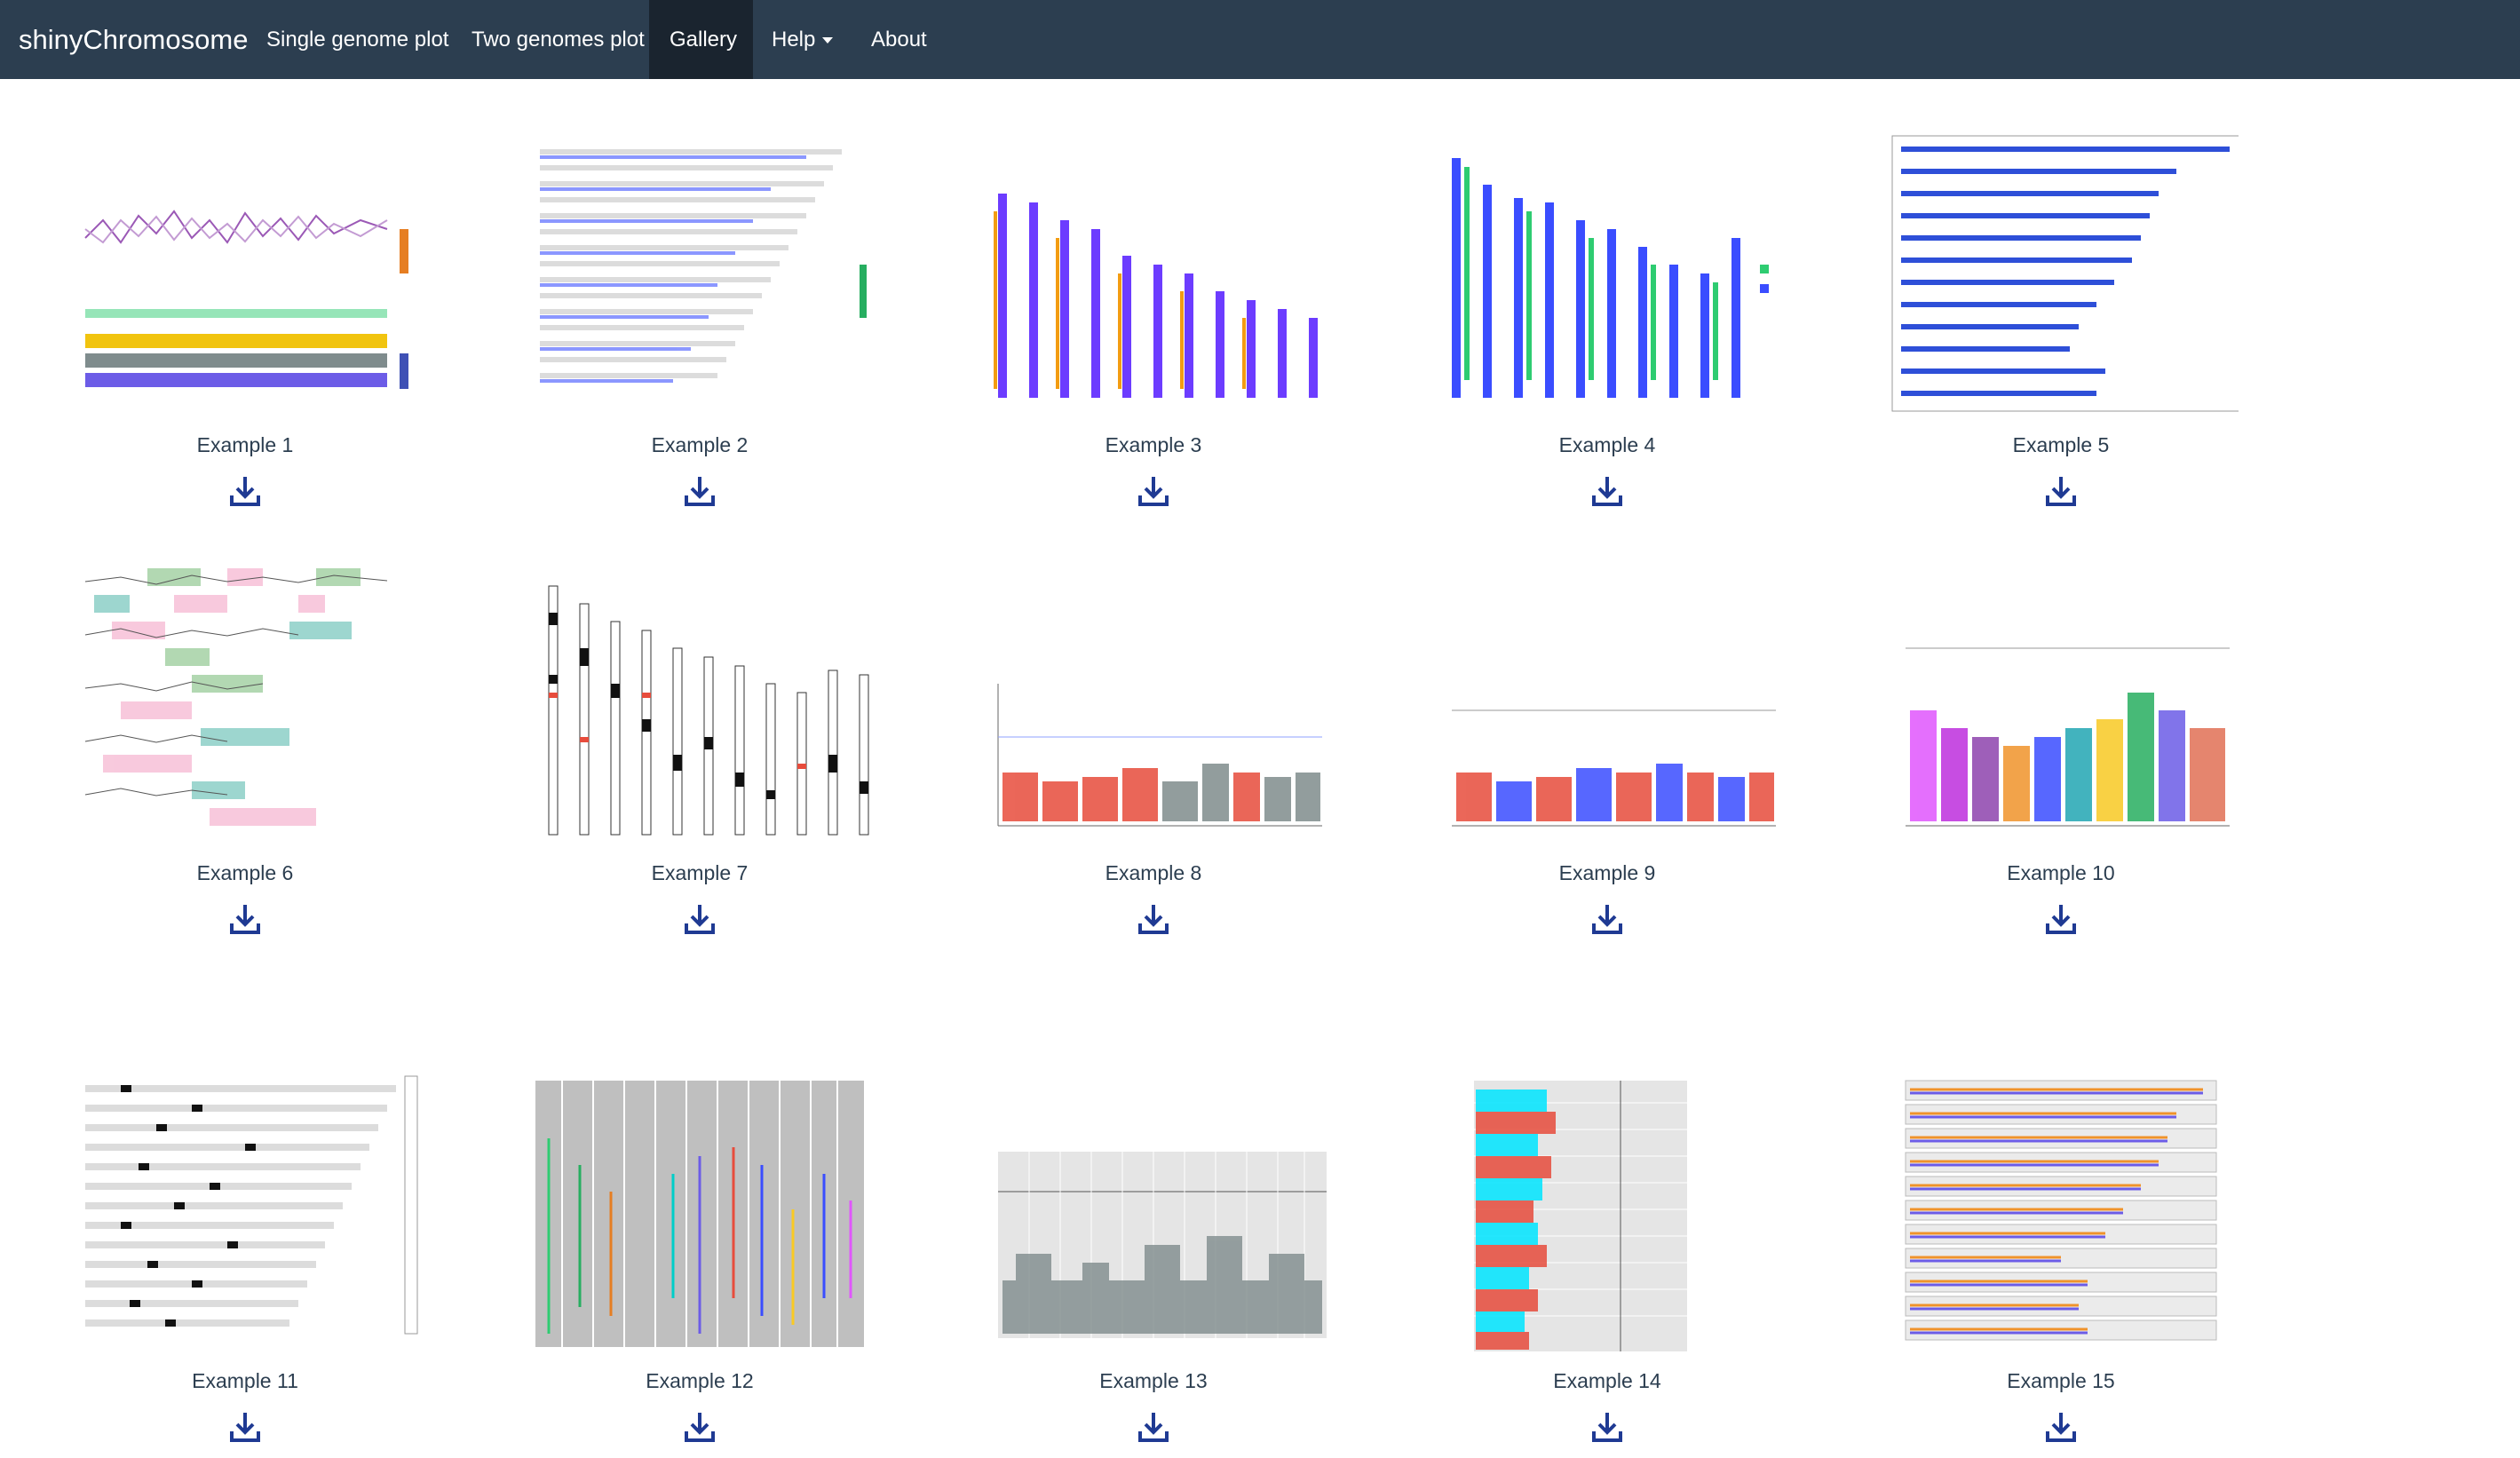 The image size is (2520, 1458). What do you see at coordinates (1607, 444) in the screenshot?
I see `example-caption: Example 4` at bounding box center [1607, 444].